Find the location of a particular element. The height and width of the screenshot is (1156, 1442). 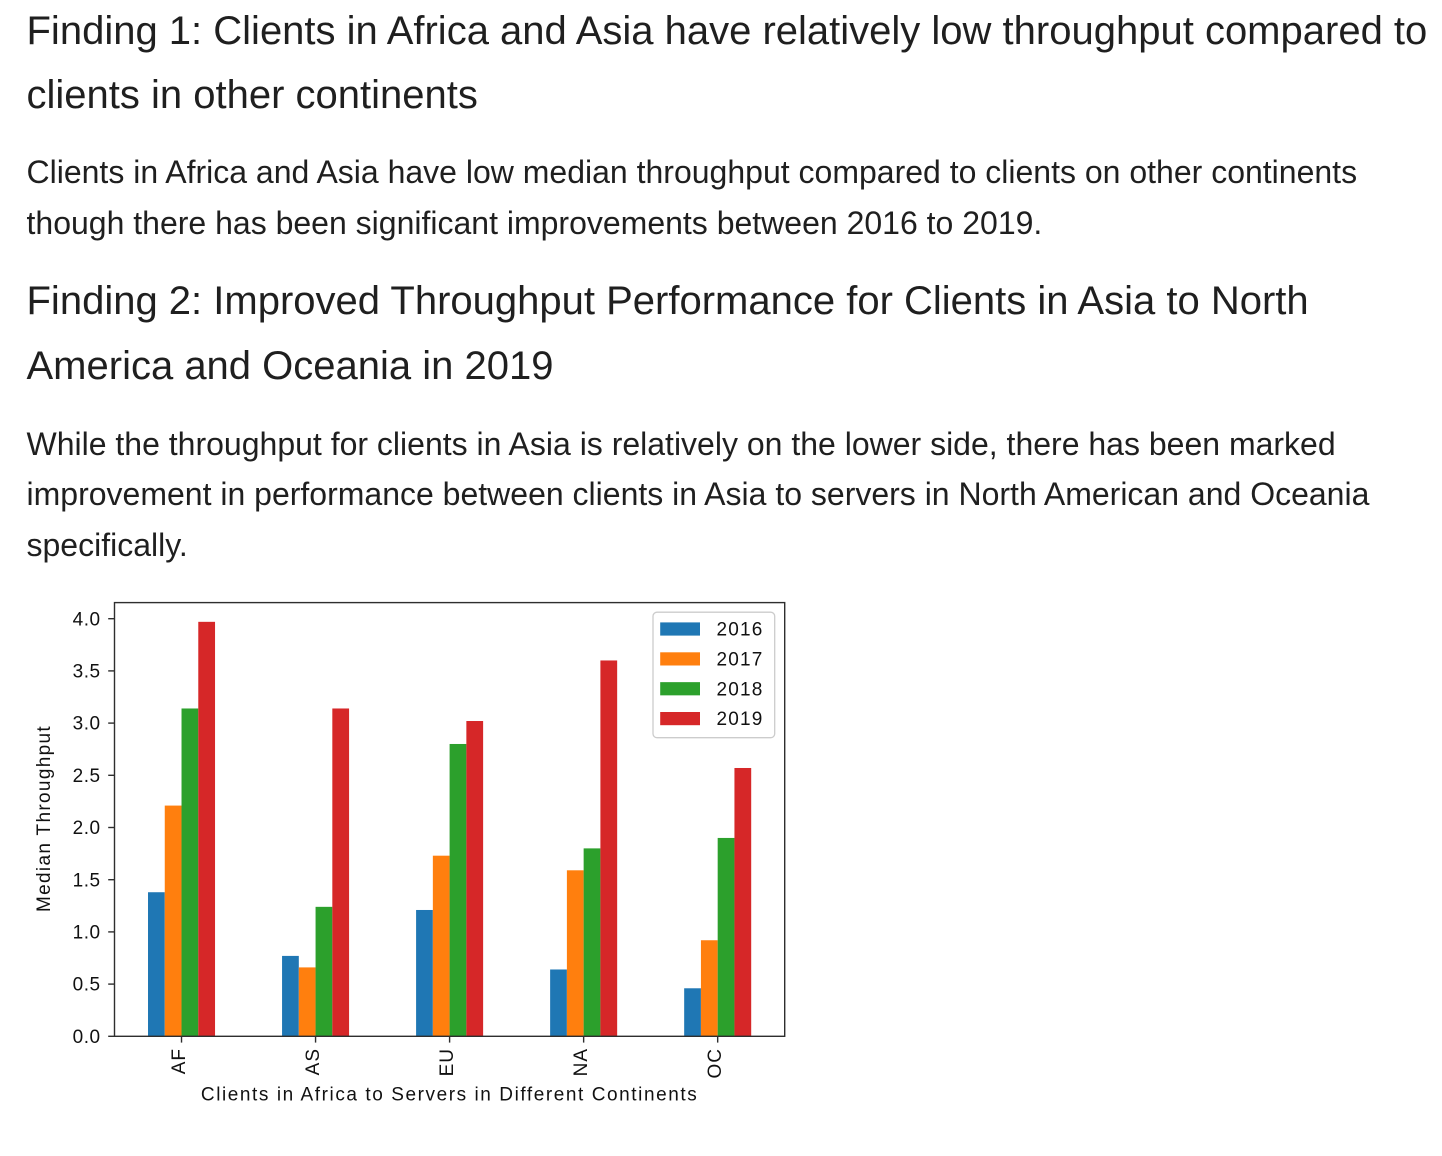

svg-text: EU is located at coordinates (447, 1062).